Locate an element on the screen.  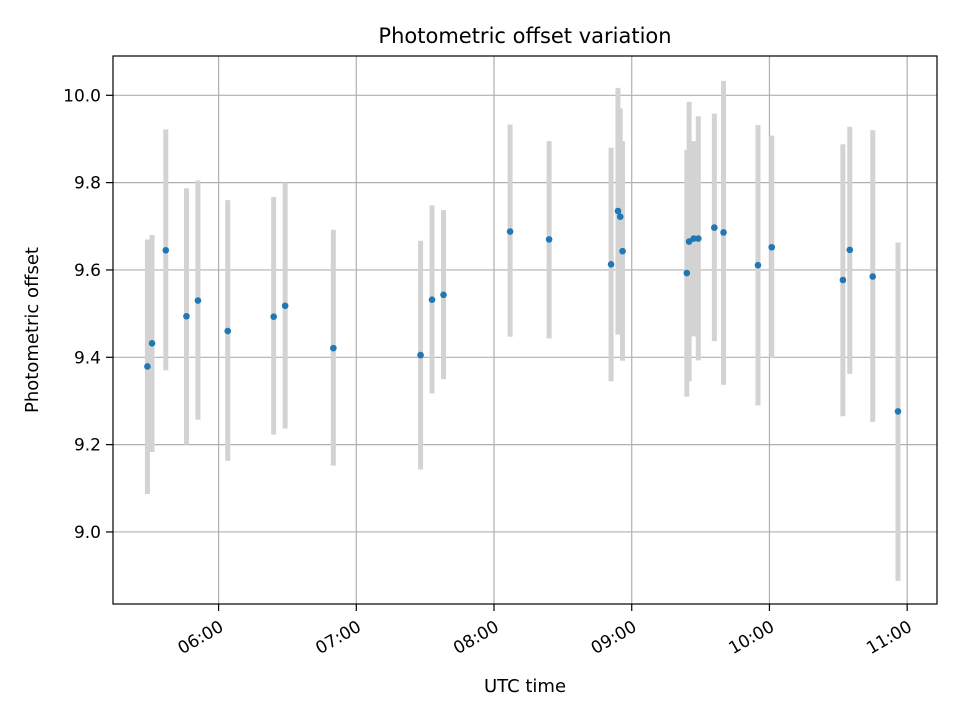
x-axis-ticks: 06:00 07:00 08:00 09:00 10:00 11:00 is located at coordinates (545, 631).